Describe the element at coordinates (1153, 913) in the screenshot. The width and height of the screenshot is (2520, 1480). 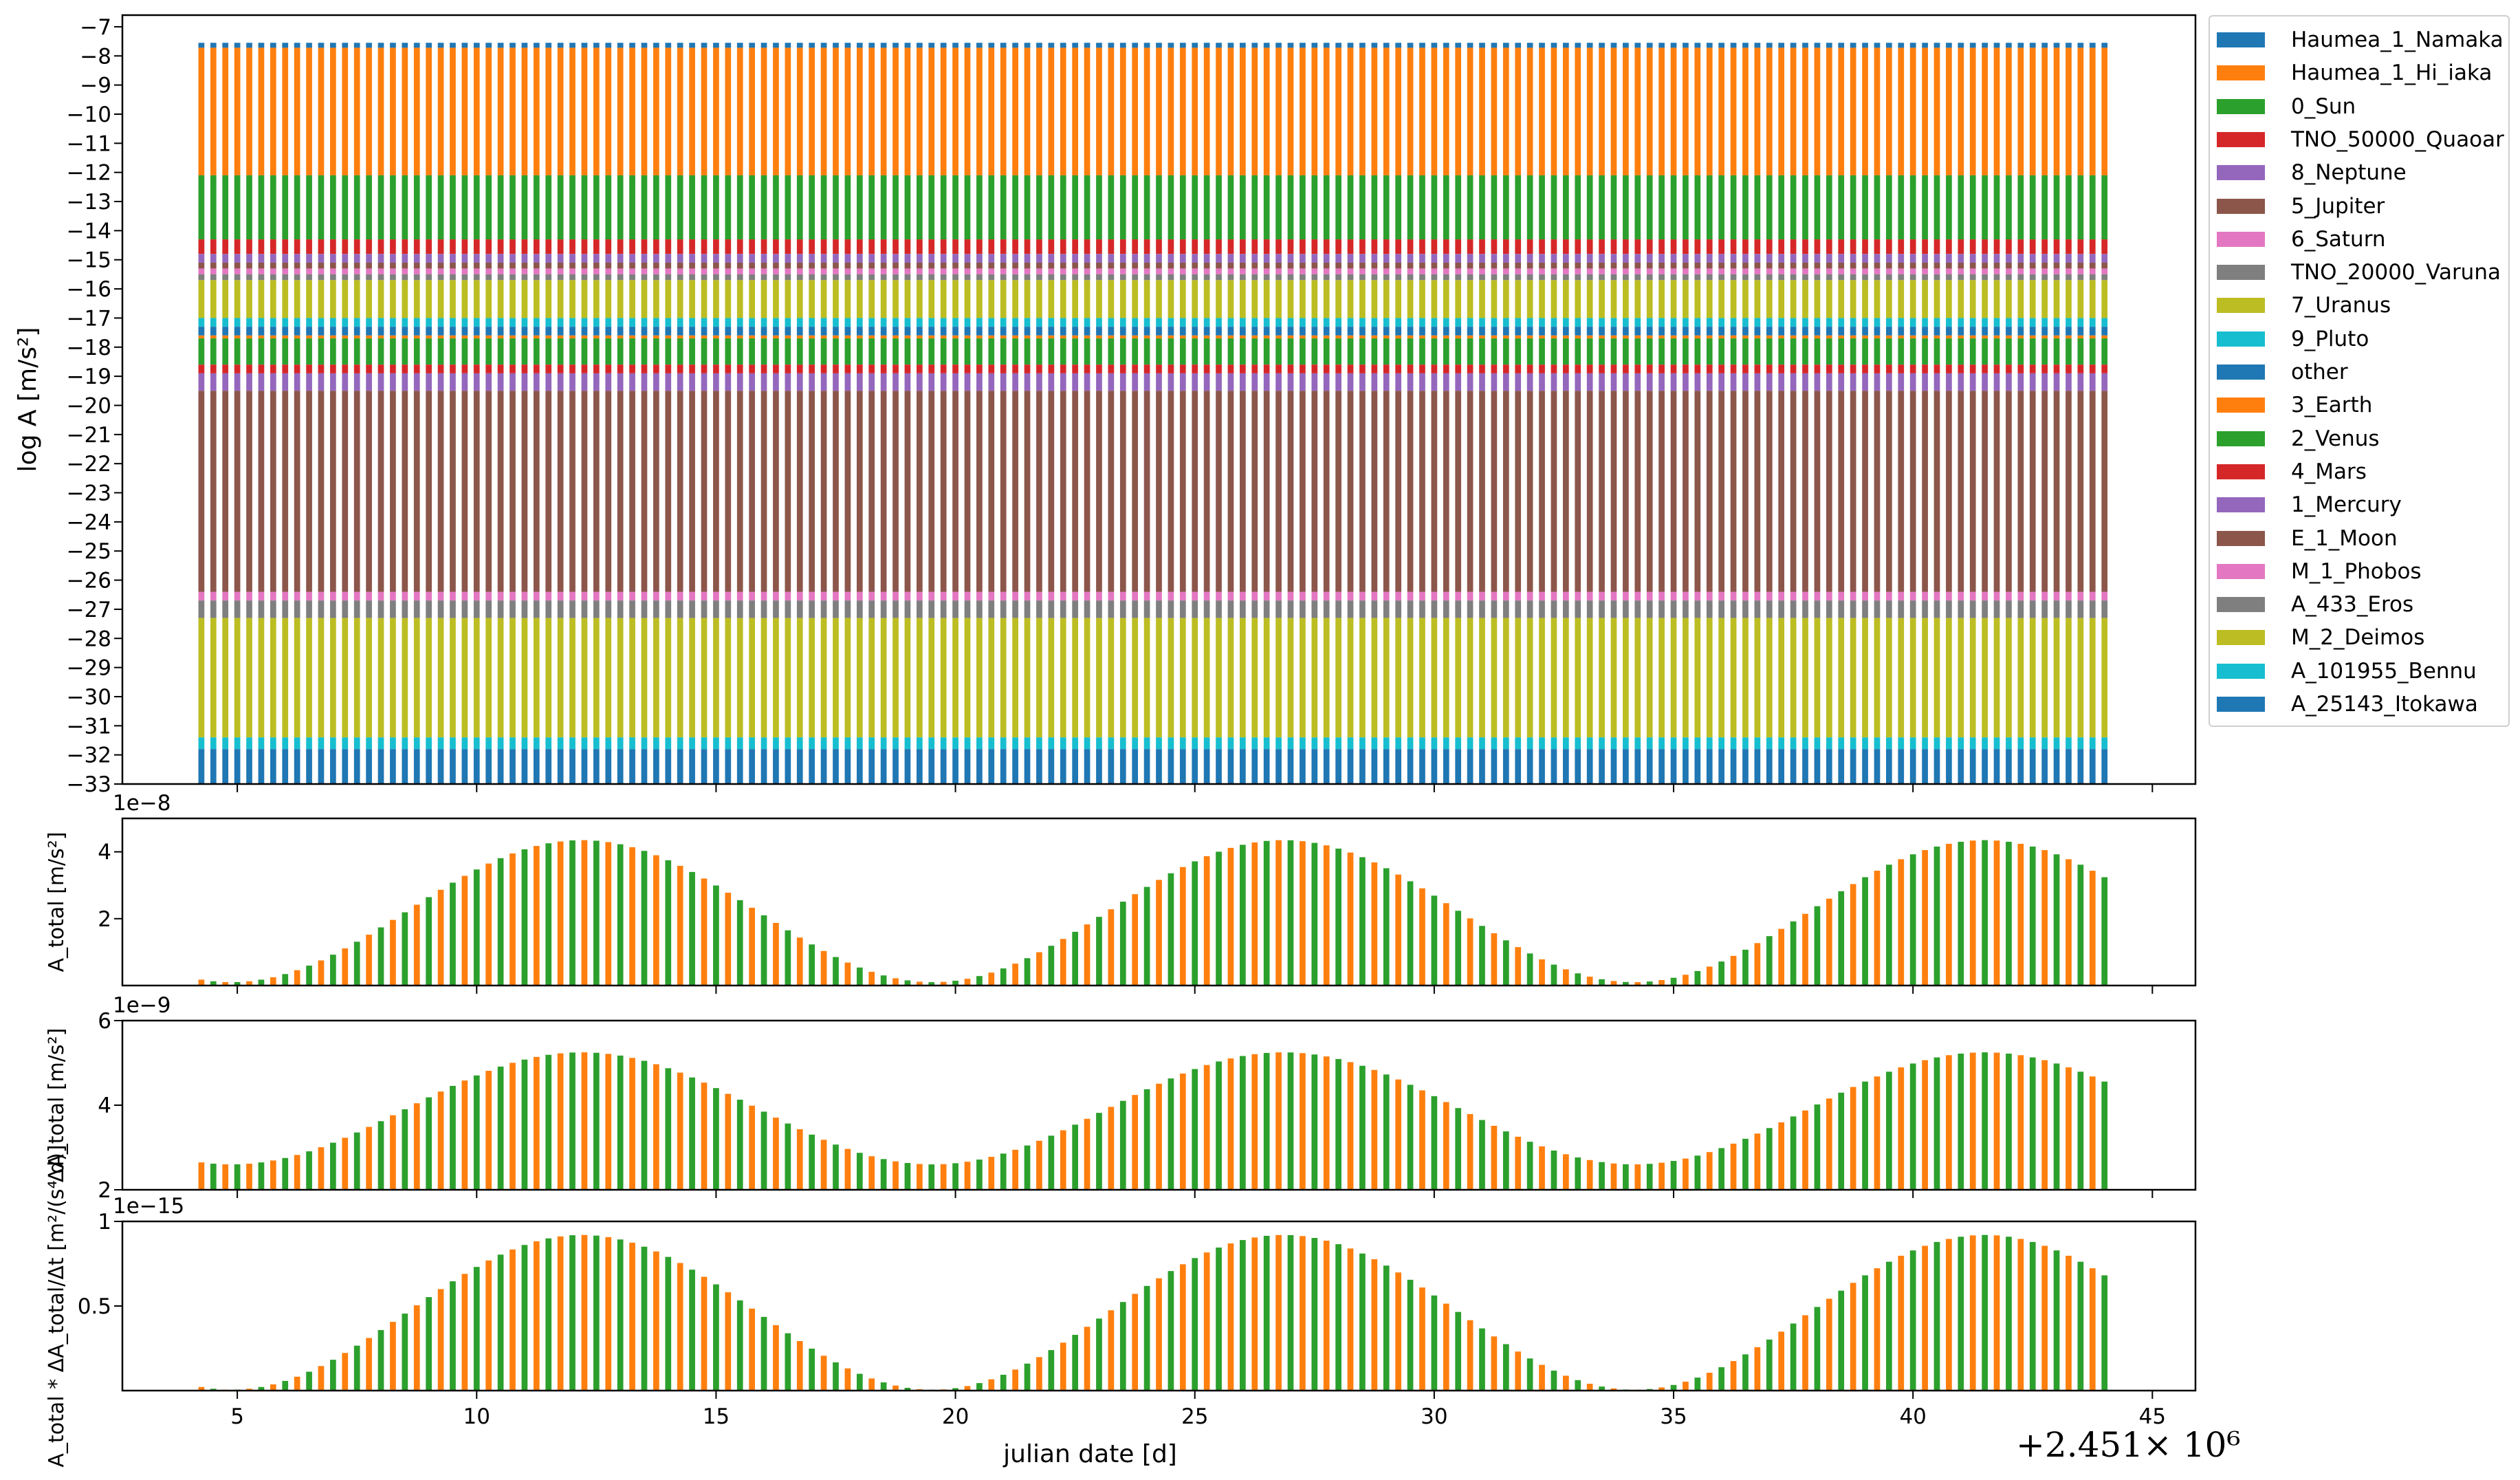
I see `bars` at that location.